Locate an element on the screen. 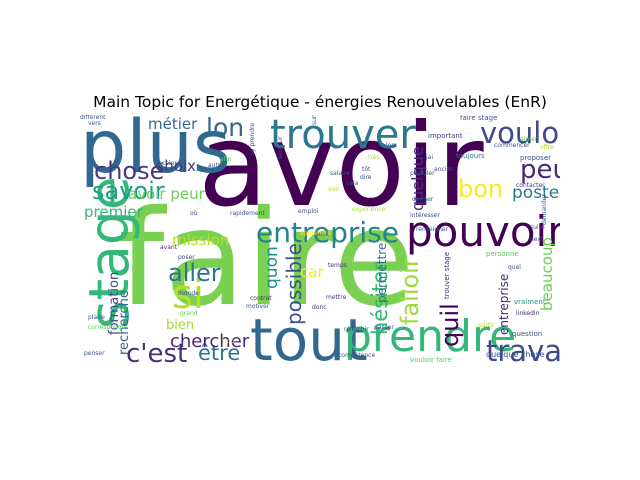  word-3: plus is located at coordinates (155, 152).